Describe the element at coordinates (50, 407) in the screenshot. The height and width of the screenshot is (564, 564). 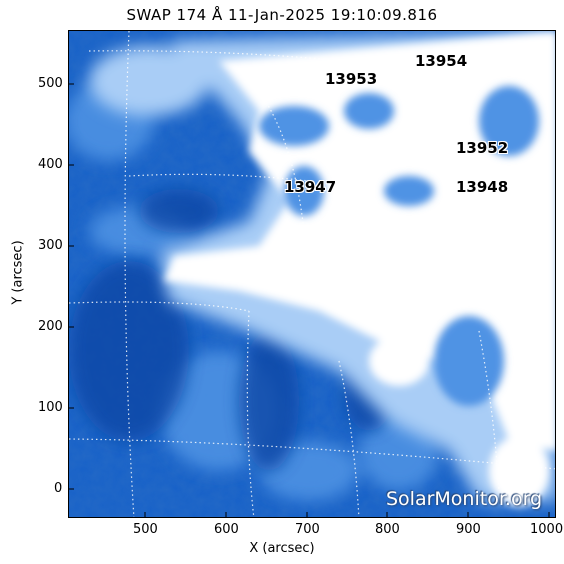
I see `y-tick-label: 100` at that location.